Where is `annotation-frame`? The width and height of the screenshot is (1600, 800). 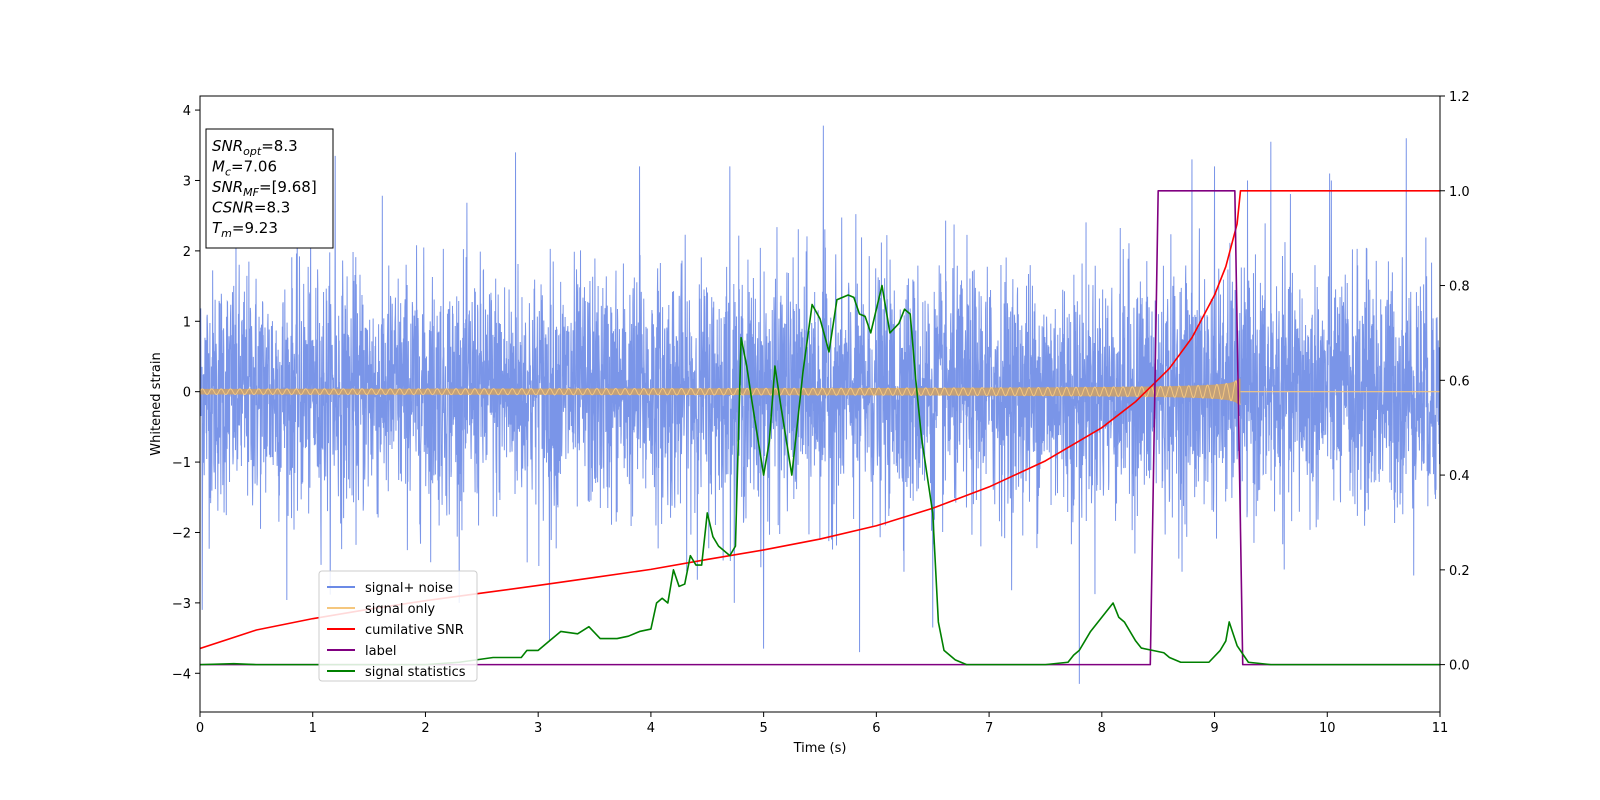 annotation-frame is located at coordinates (269, 188).